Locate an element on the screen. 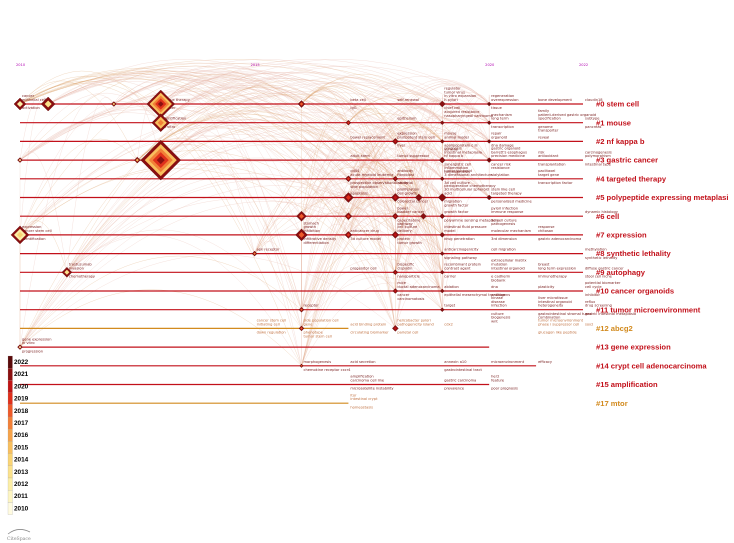 This screenshot has width=734, height=543. cluster-label: #1 mouse is located at coordinates (613, 122).